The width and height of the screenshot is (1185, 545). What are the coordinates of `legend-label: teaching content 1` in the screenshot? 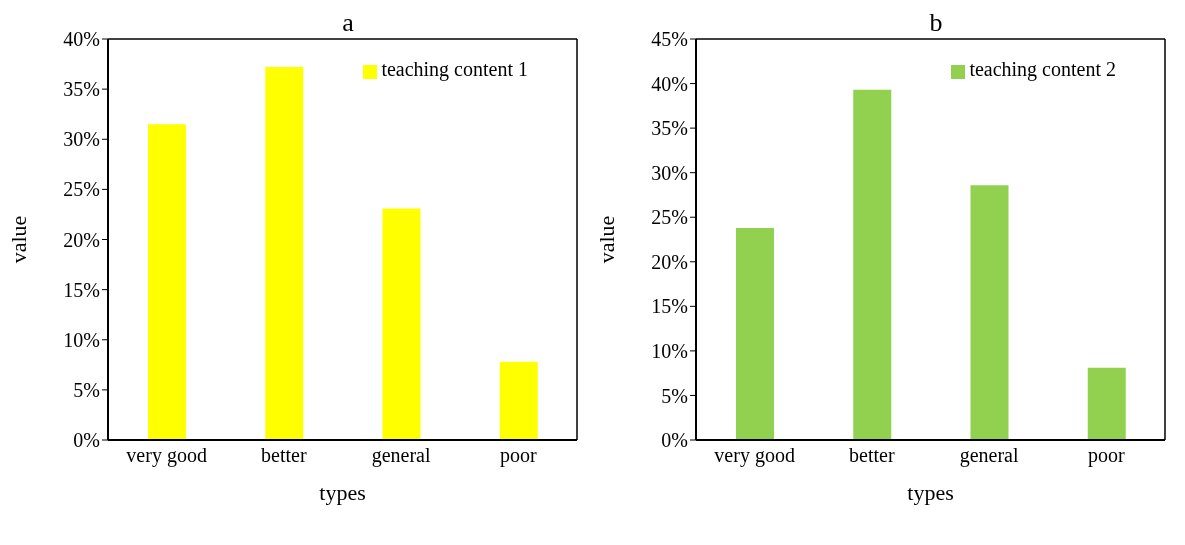 It's located at (454, 69).